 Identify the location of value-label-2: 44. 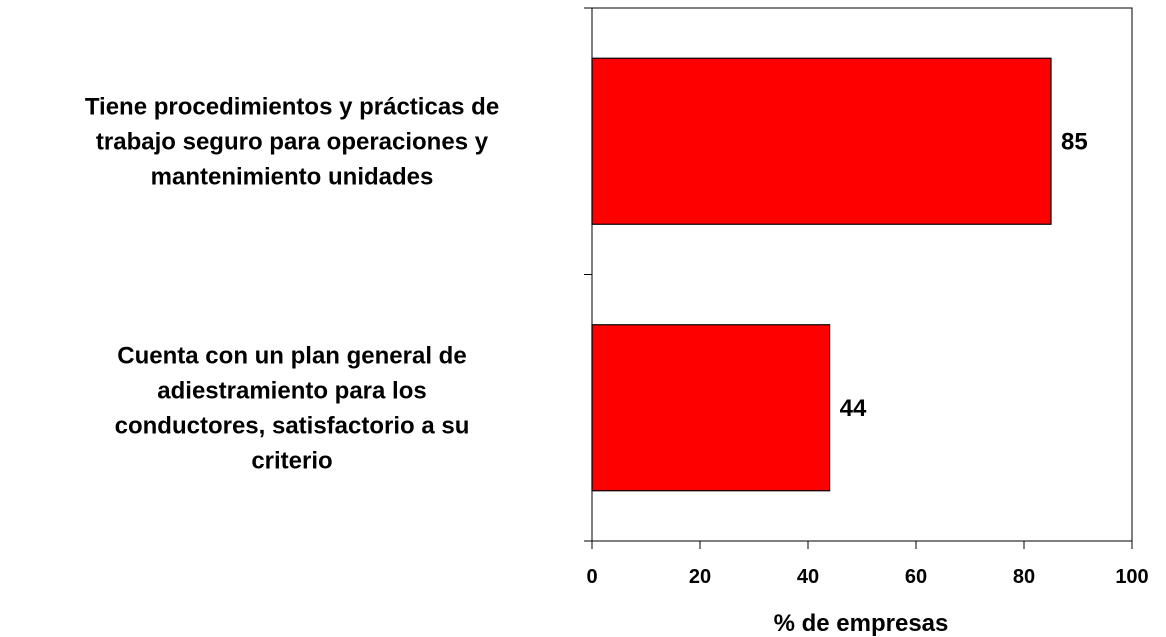
(853, 408).